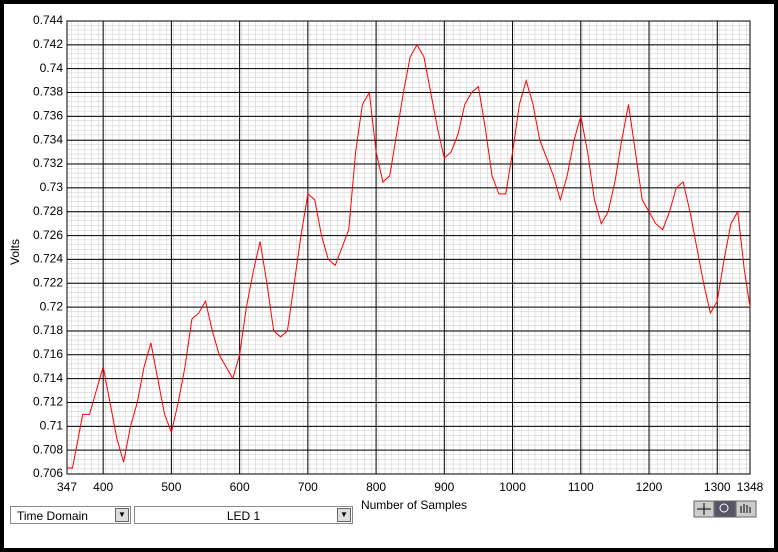  I want to click on y-tick-label: 0.74, so click(52, 68).